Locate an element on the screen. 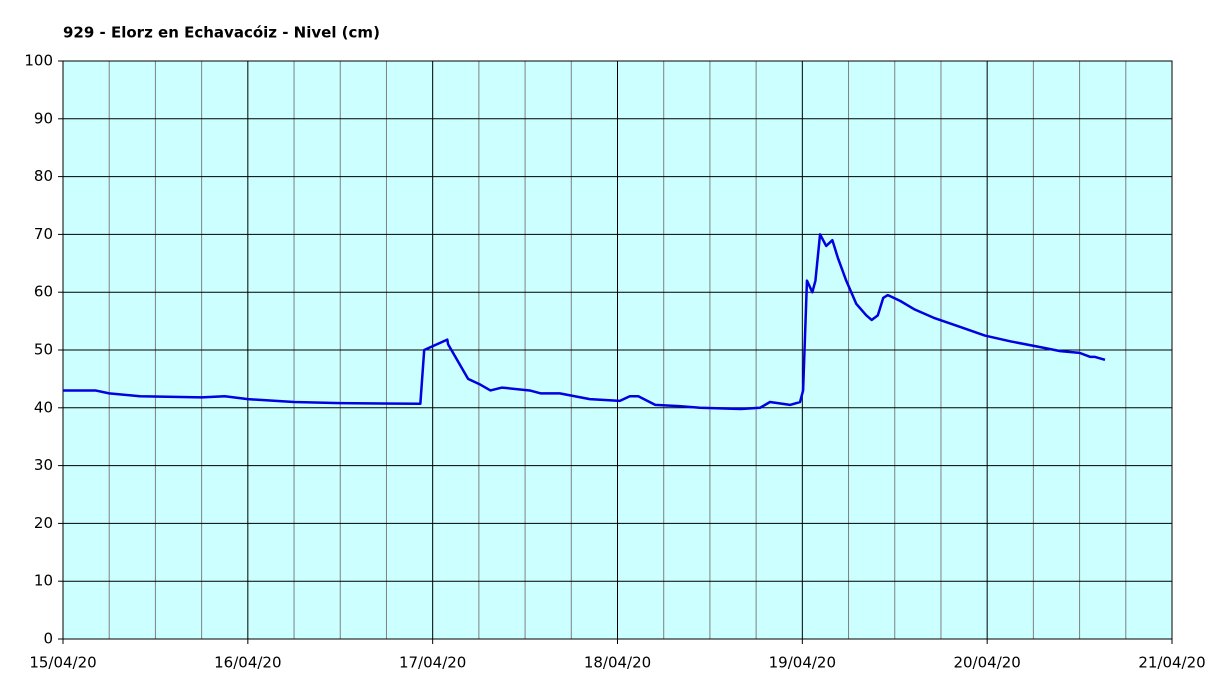 The width and height of the screenshot is (1217, 677). x-tick-label: 18/04/20 is located at coordinates (617, 663).